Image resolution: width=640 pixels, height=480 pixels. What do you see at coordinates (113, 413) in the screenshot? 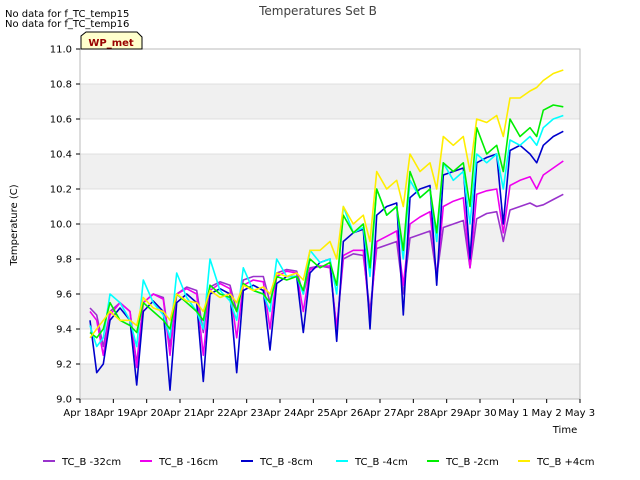
I see `x-tick-label: Apr 19` at bounding box center [113, 413].